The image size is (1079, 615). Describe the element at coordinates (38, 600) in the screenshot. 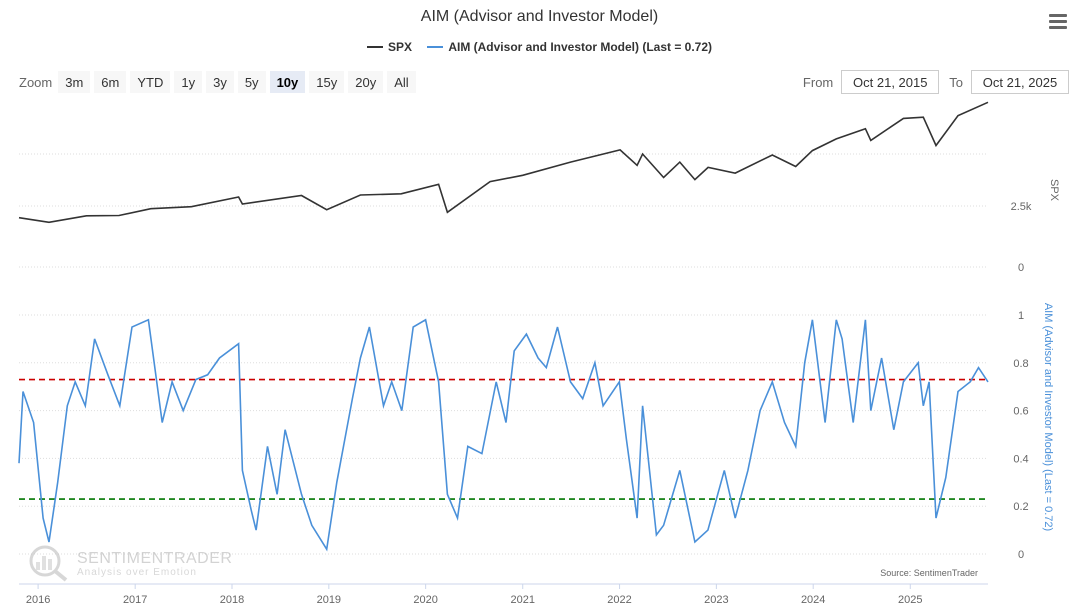

I see `x-tick-label: 2016` at that location.